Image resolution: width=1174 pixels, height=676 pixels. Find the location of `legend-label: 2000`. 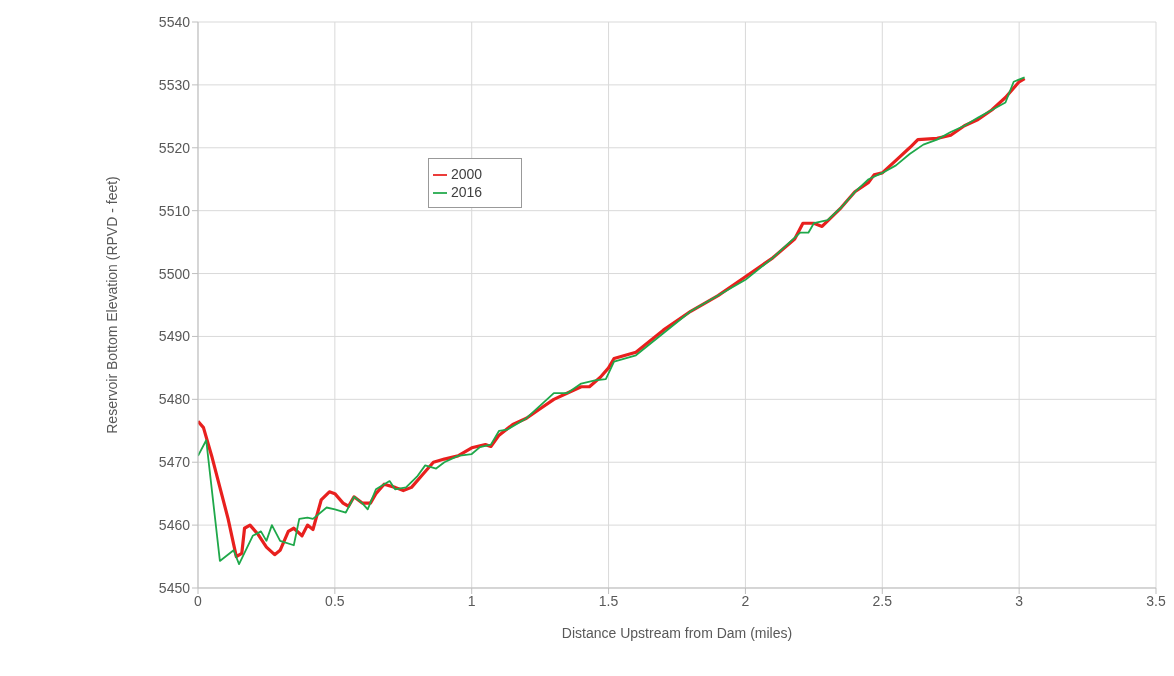

legend-label: 2000 is located at coordinates (467, 174).